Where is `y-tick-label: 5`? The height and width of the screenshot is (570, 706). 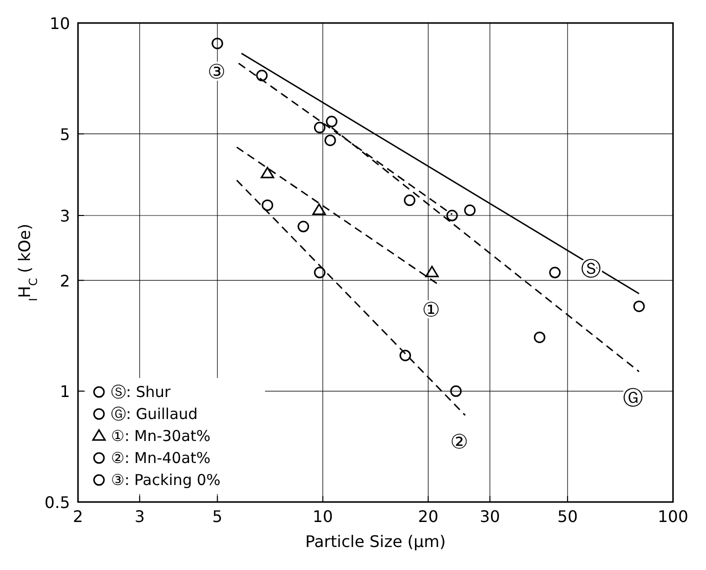 y-tick-label: 5 is located at coordinates (65, 134).